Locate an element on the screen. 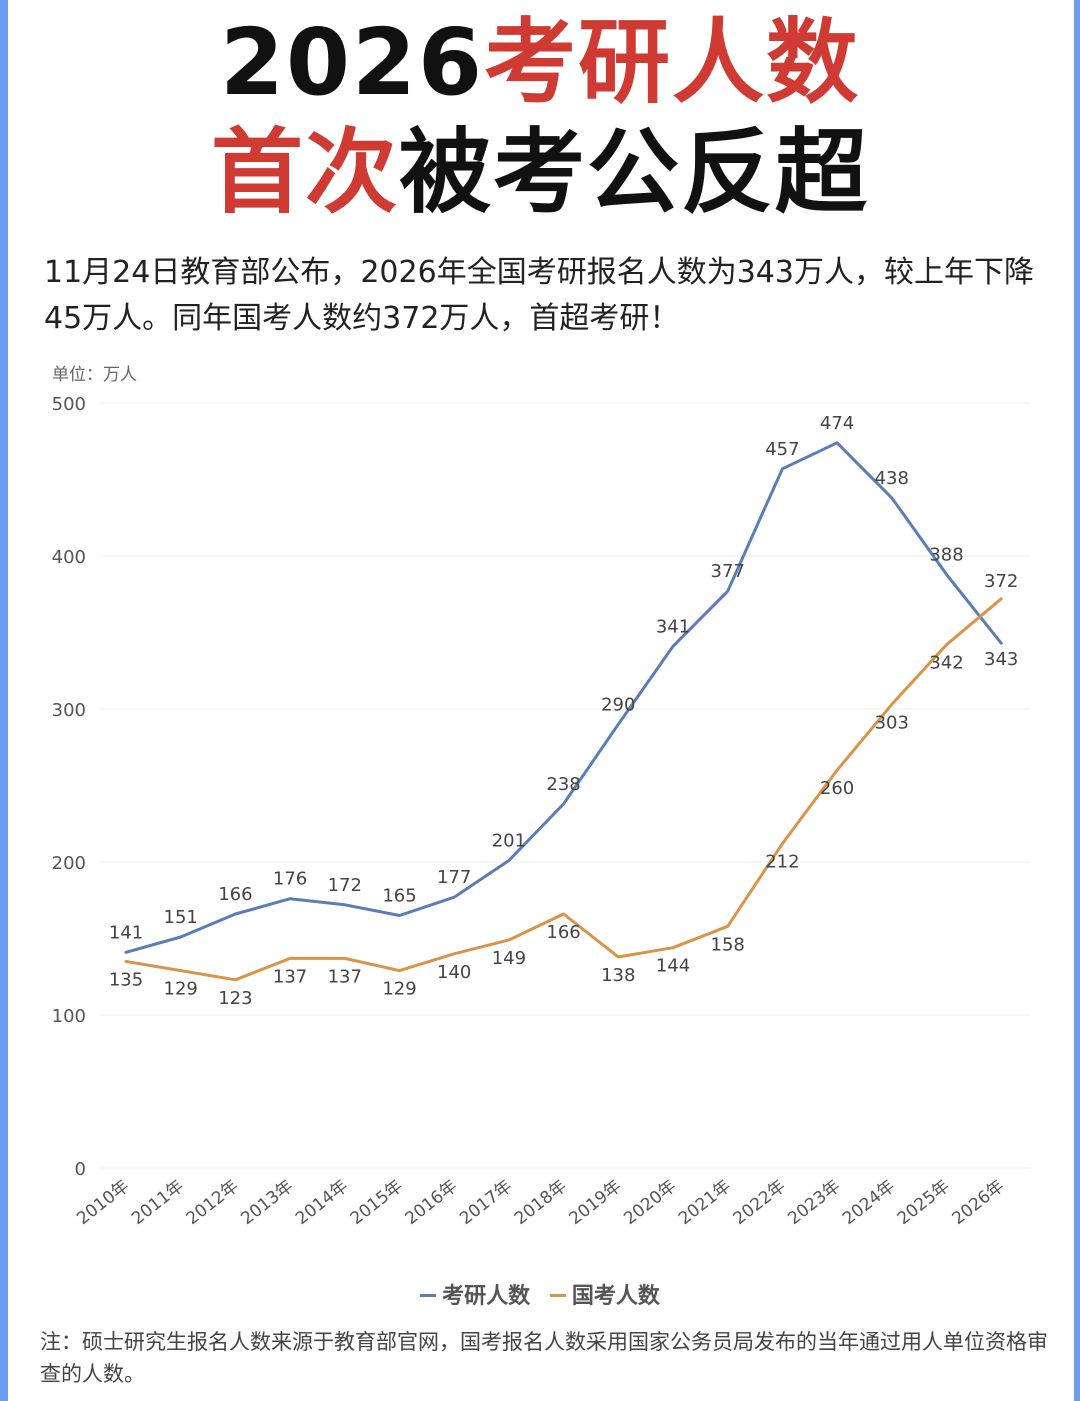 Image resolution: width=1080 pixels, height=1401 pixels. y-tick-label: 200 is located at coordinates (69, 863).